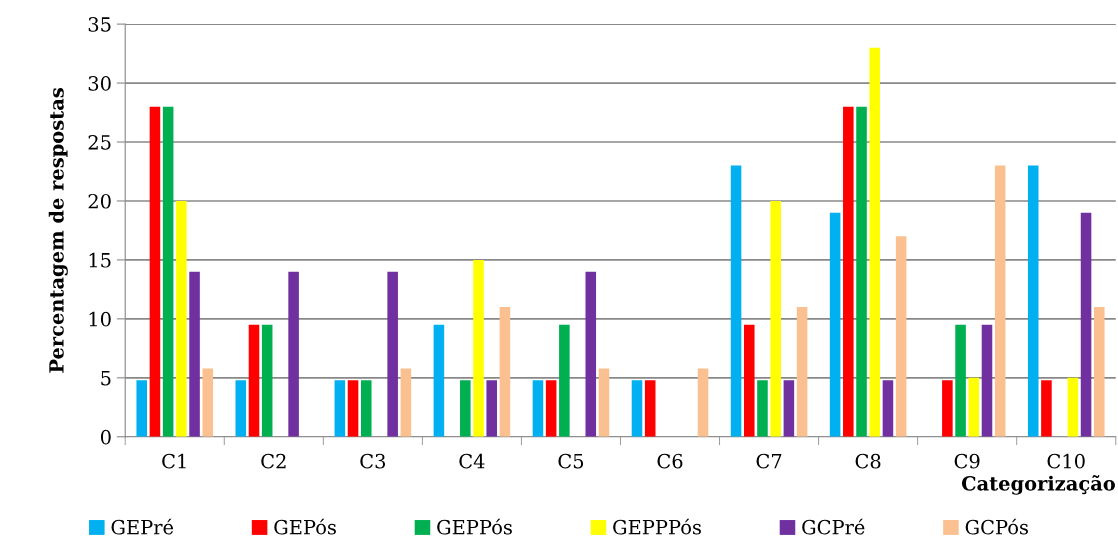  Describe the element at coordinates (99, 201) in the screenshot. I see `y-tick-label: 20` at that location.